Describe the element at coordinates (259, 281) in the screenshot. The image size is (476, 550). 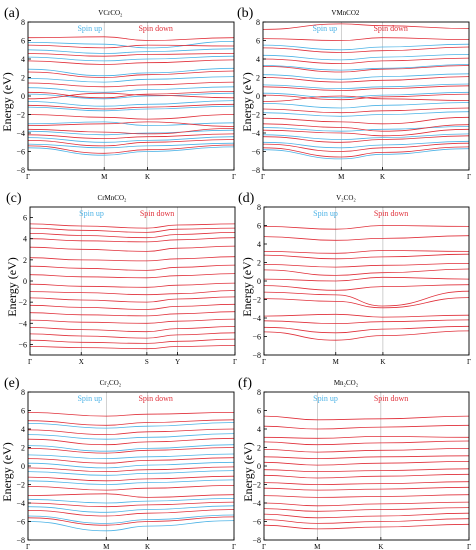
I see `ytick-label-d-0: 0` at that location.